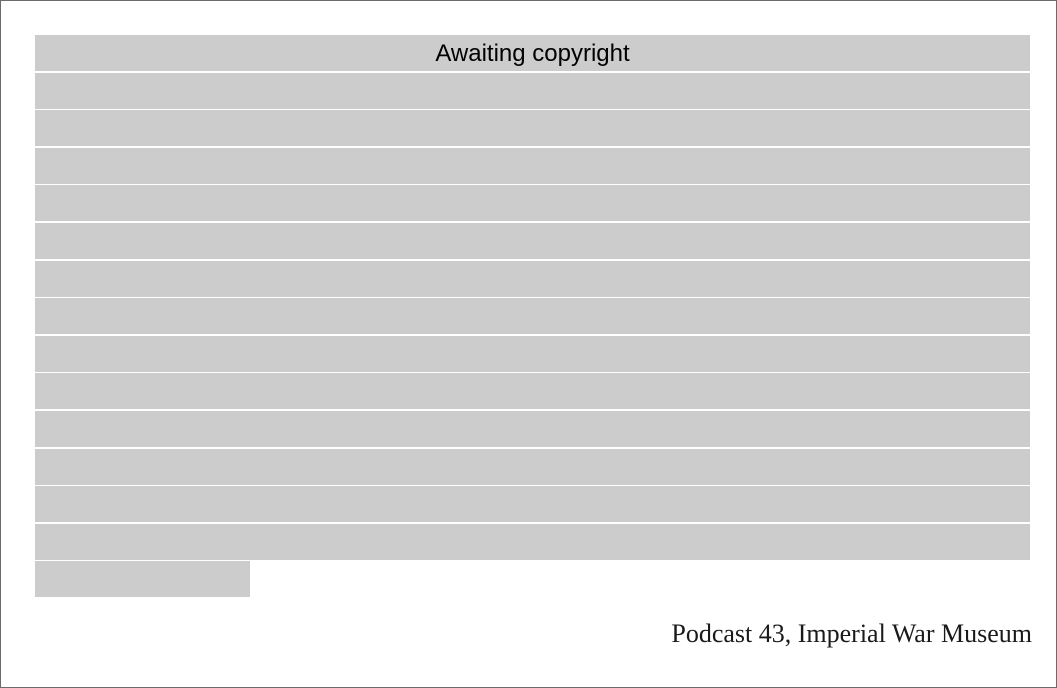 This screenshot has height=688, width=1057. I want to click on copyright-notice: Awaiting copyright, so click(532, 53).